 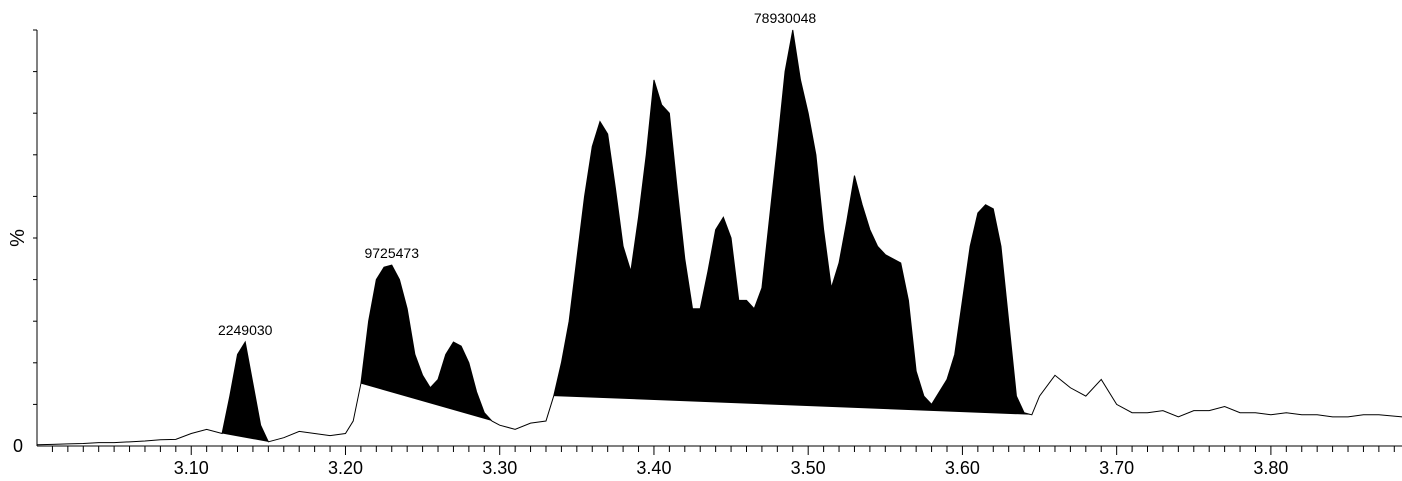 What do you see at coordinates (245, 330) in the screenshot?
I see `peak-area-label: 2249030` at bounding box center [245, 330].